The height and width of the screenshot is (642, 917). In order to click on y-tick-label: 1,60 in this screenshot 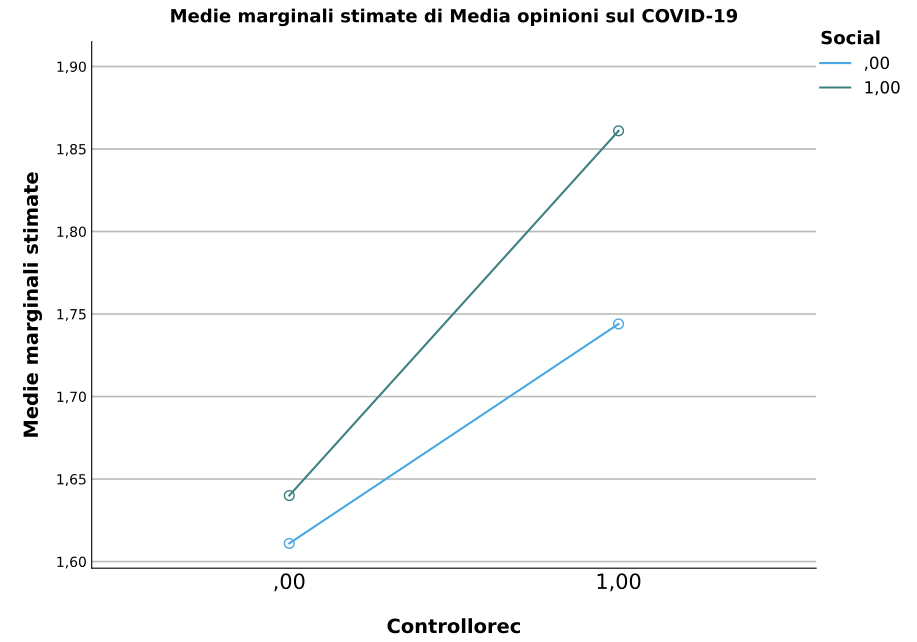, I will do `click(71, 562)`.